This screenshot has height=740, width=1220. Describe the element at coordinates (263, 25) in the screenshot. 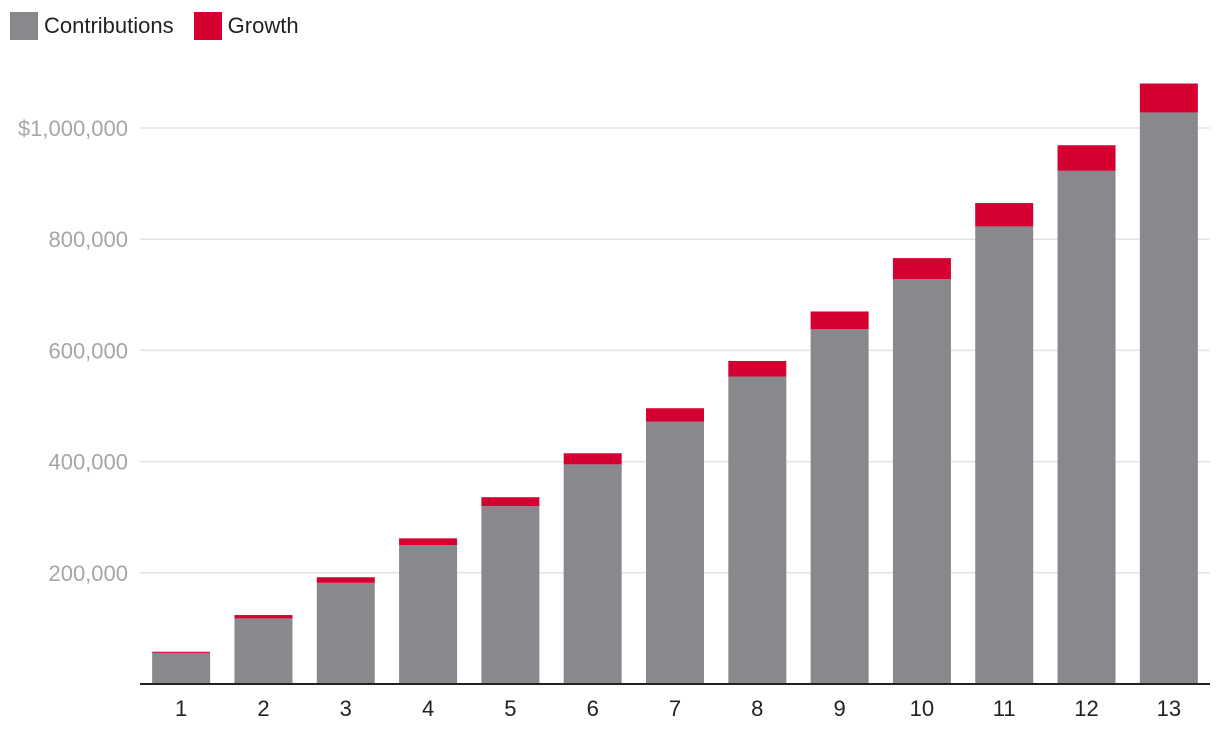

I see `legend-label-growth: Growth` at that location.